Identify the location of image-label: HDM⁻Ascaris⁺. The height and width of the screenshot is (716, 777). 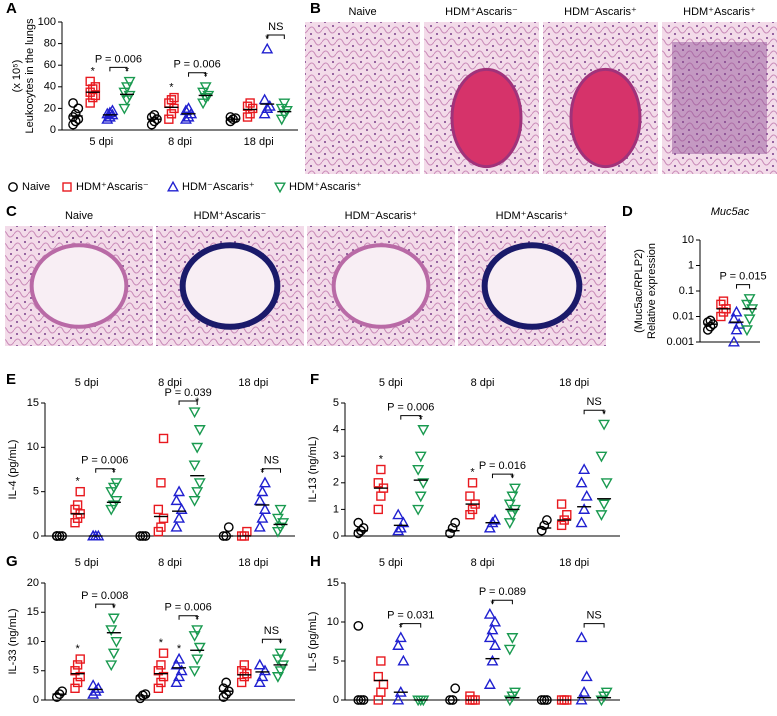
(381, 216).